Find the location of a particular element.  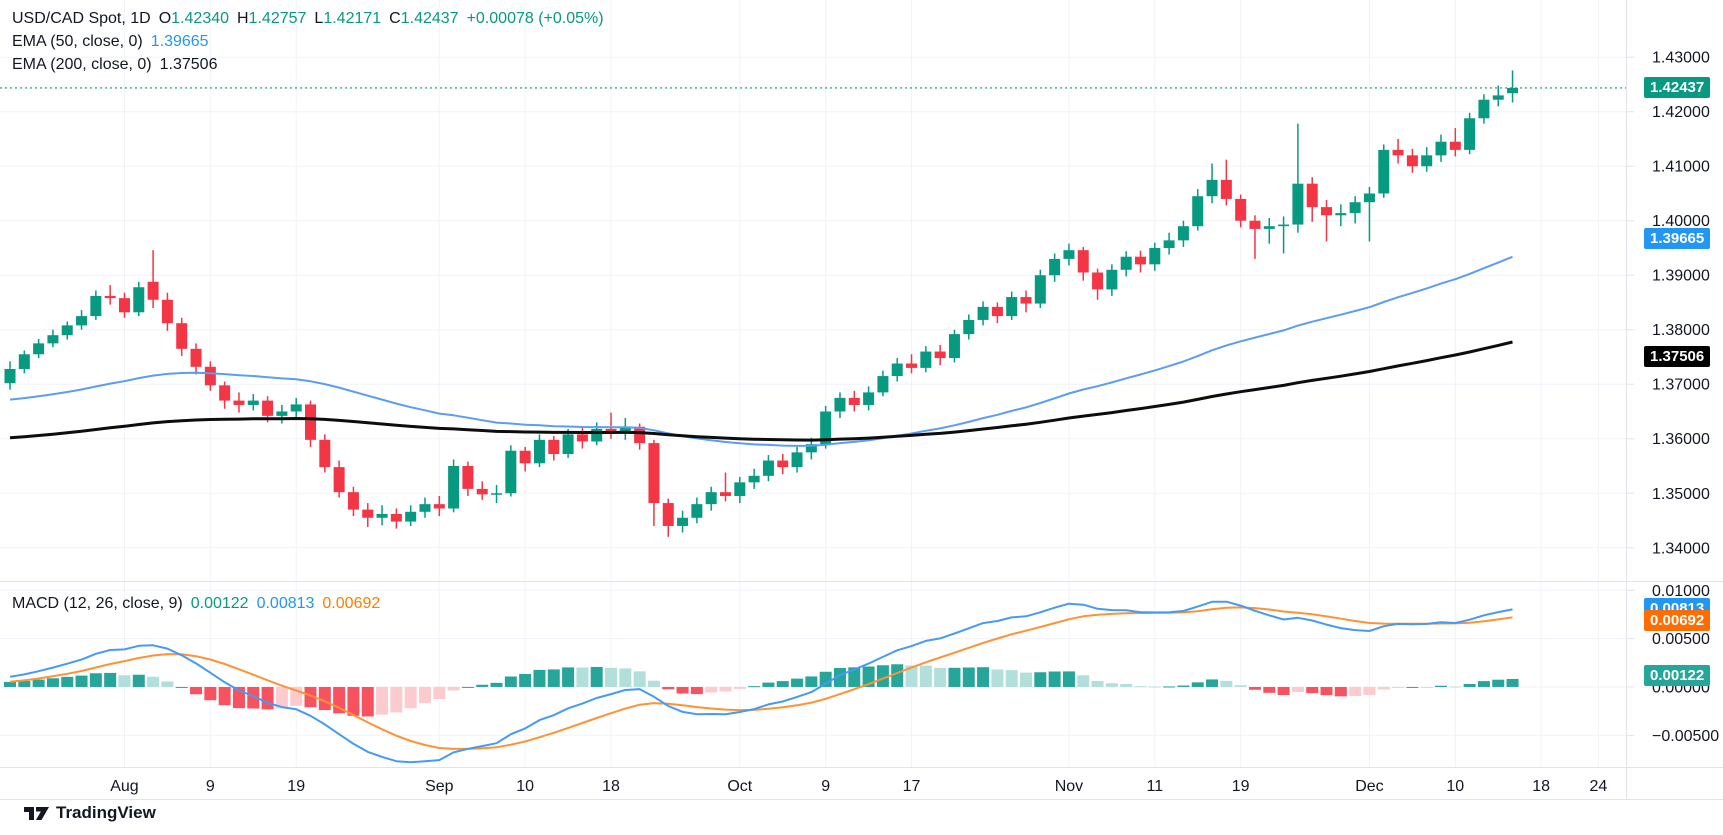

time-axis is located at coordinates (861, 784).